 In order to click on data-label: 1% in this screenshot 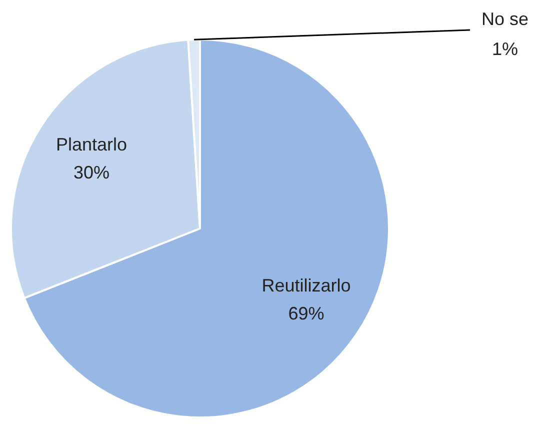, I will do `click(505, 48)`.